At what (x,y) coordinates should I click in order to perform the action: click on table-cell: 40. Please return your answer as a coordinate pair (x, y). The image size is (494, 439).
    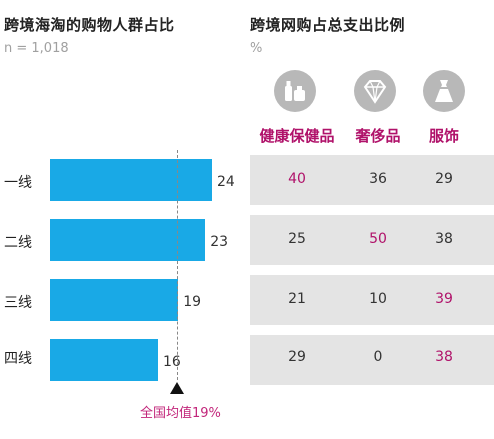
    Looking at the image, I should click on (297, 179).